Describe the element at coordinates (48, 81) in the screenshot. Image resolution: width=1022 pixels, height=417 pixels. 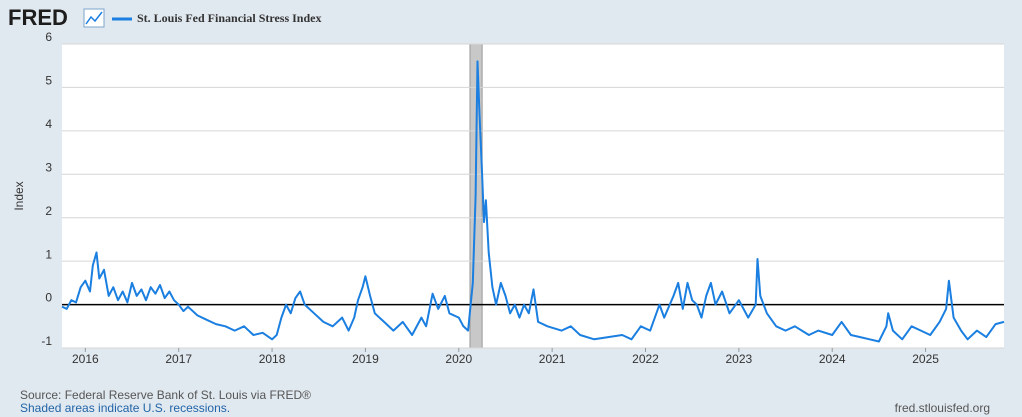
I see `y-tick-label: 5` at that location.